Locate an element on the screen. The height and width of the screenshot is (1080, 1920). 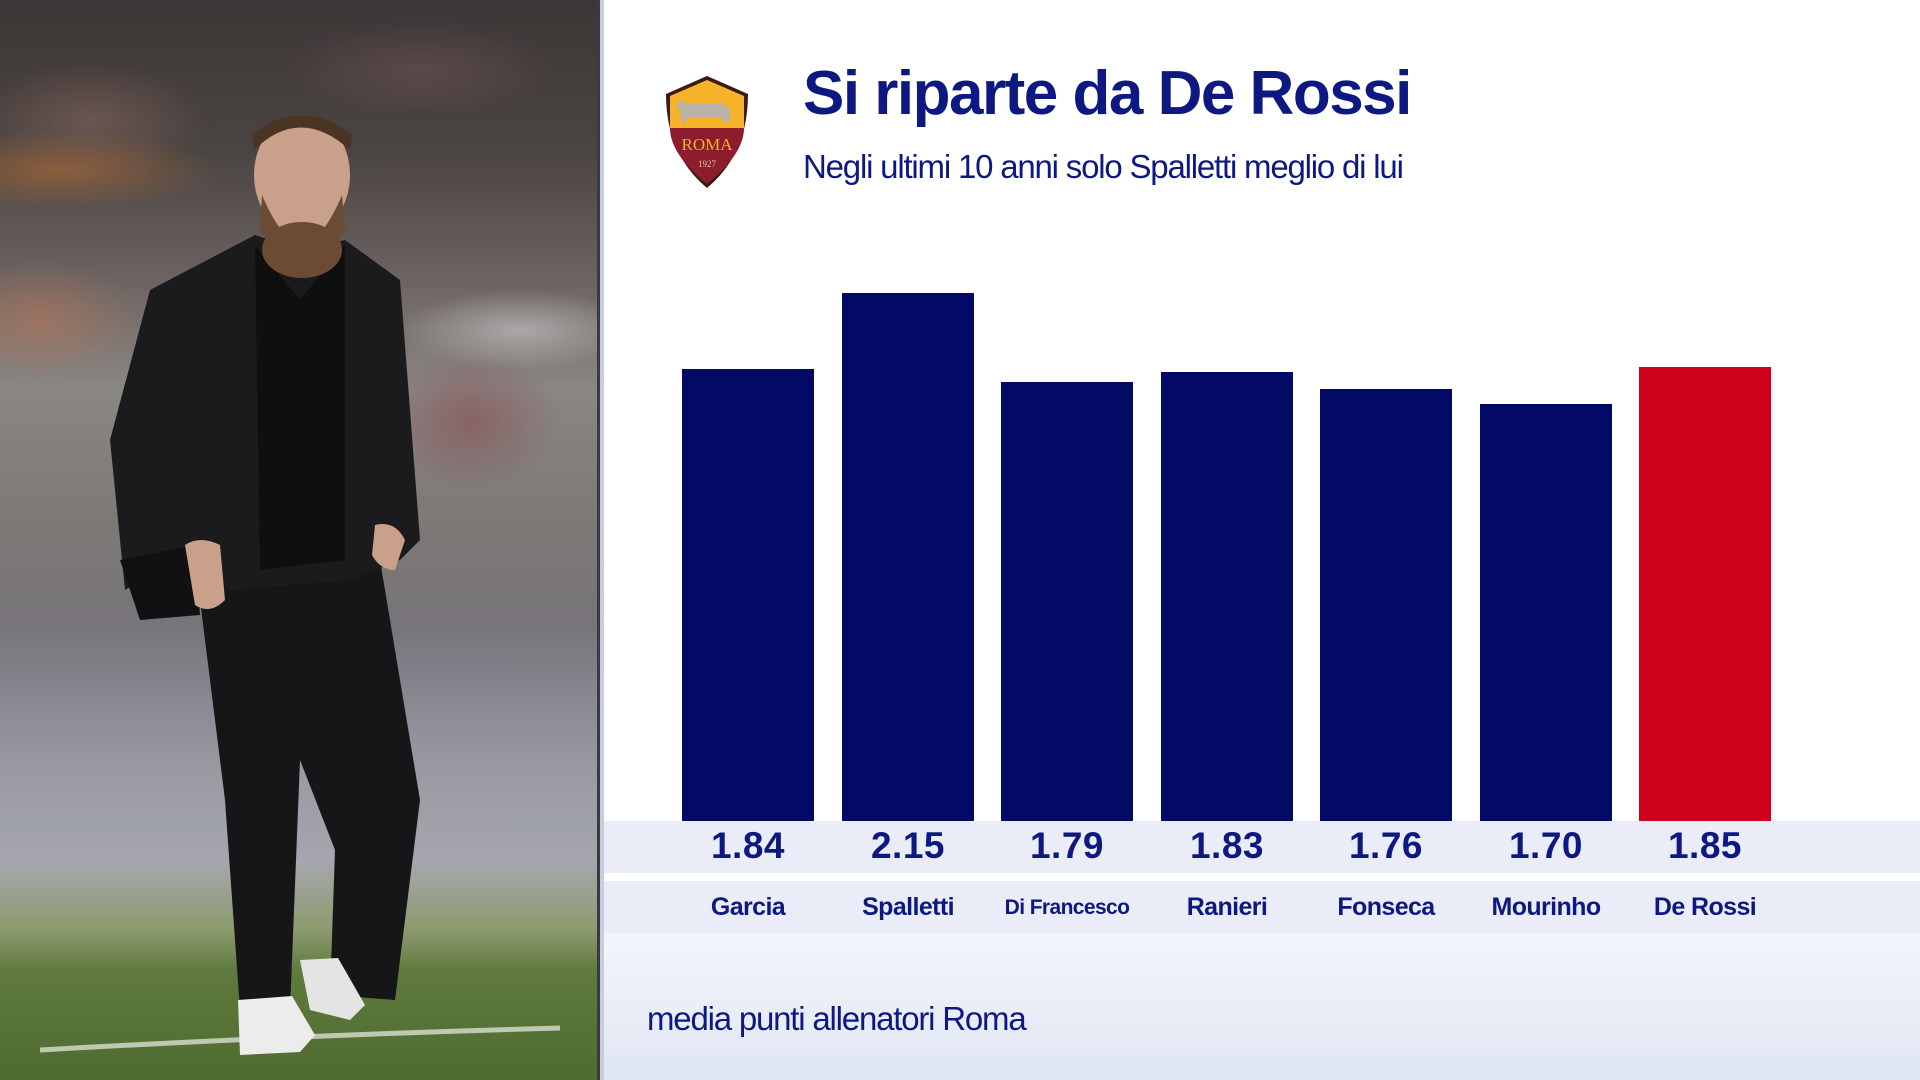
category-label: Mourinho is located at coordinates (1546, 907).